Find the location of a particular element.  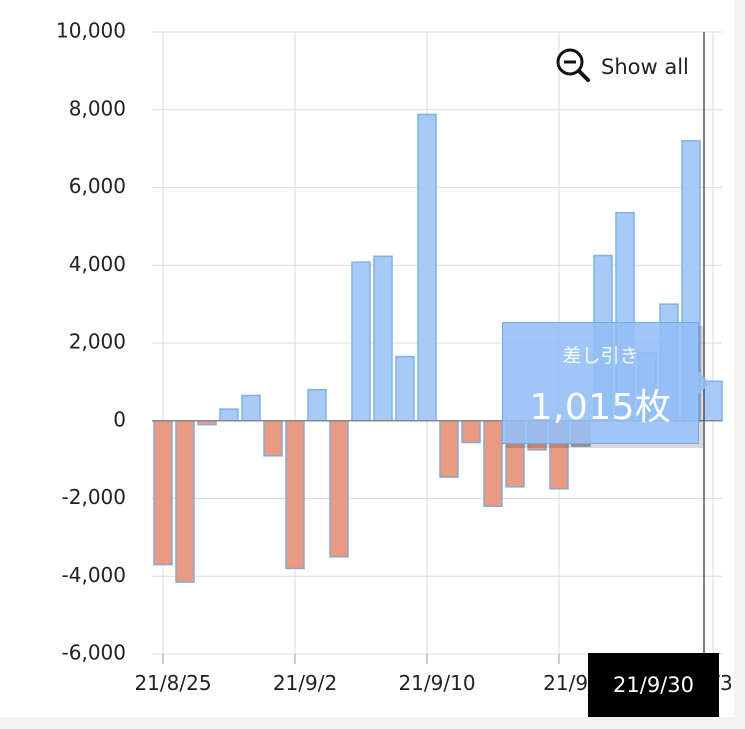

show-all-button: Show all is located at coordinates (622, 67).